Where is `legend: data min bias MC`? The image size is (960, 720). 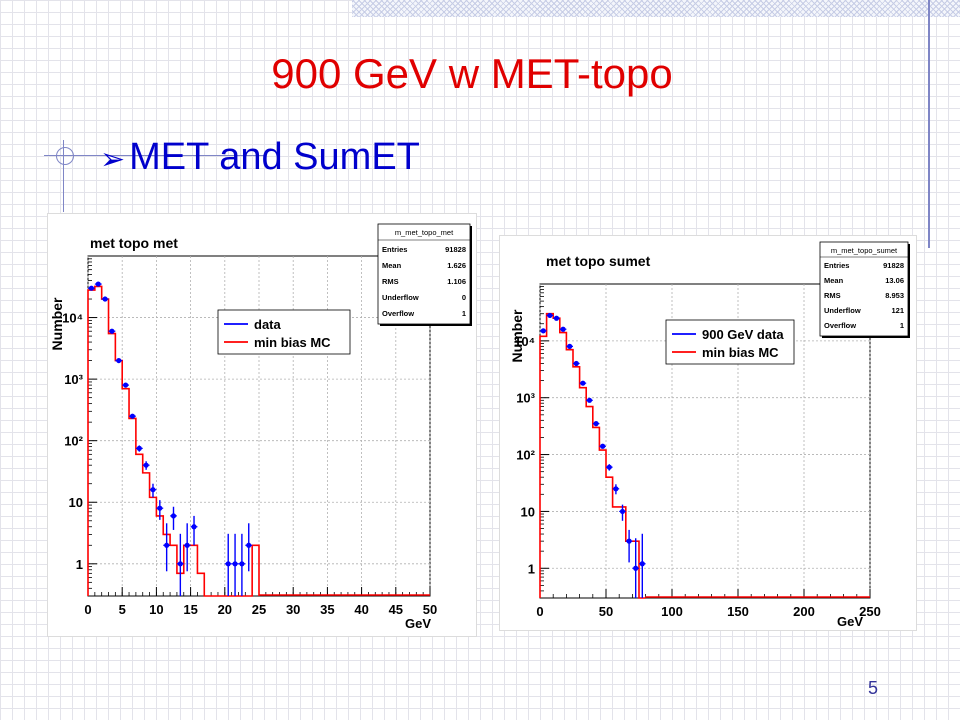 legend: data min bias MC is located at coordinates (284, 332).